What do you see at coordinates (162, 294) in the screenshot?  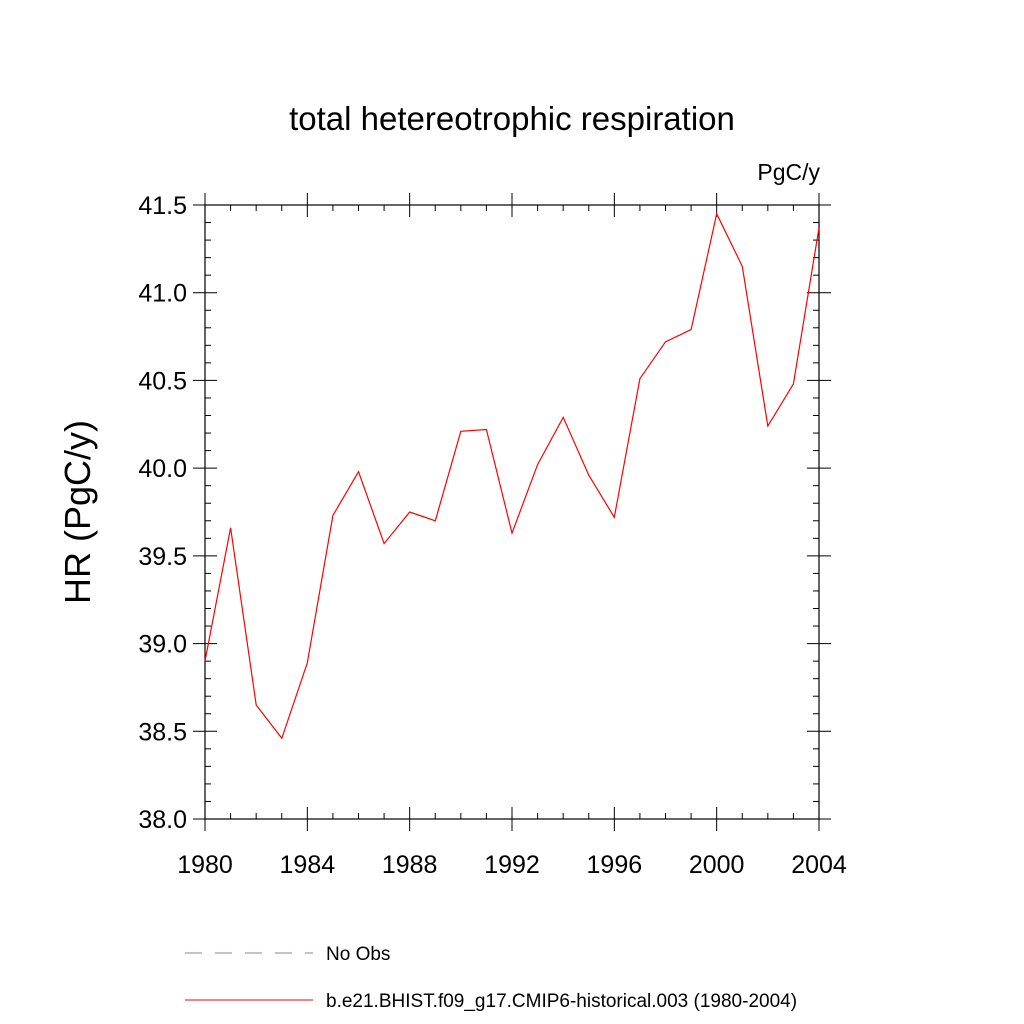 I see `y-tick-label: 41.0` at bounding box center [162, 294].